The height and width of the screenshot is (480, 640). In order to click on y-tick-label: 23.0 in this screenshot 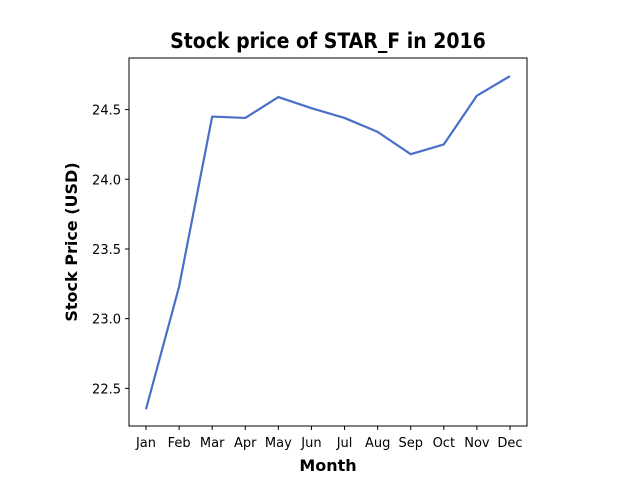, I will do `click(106, 320)`.